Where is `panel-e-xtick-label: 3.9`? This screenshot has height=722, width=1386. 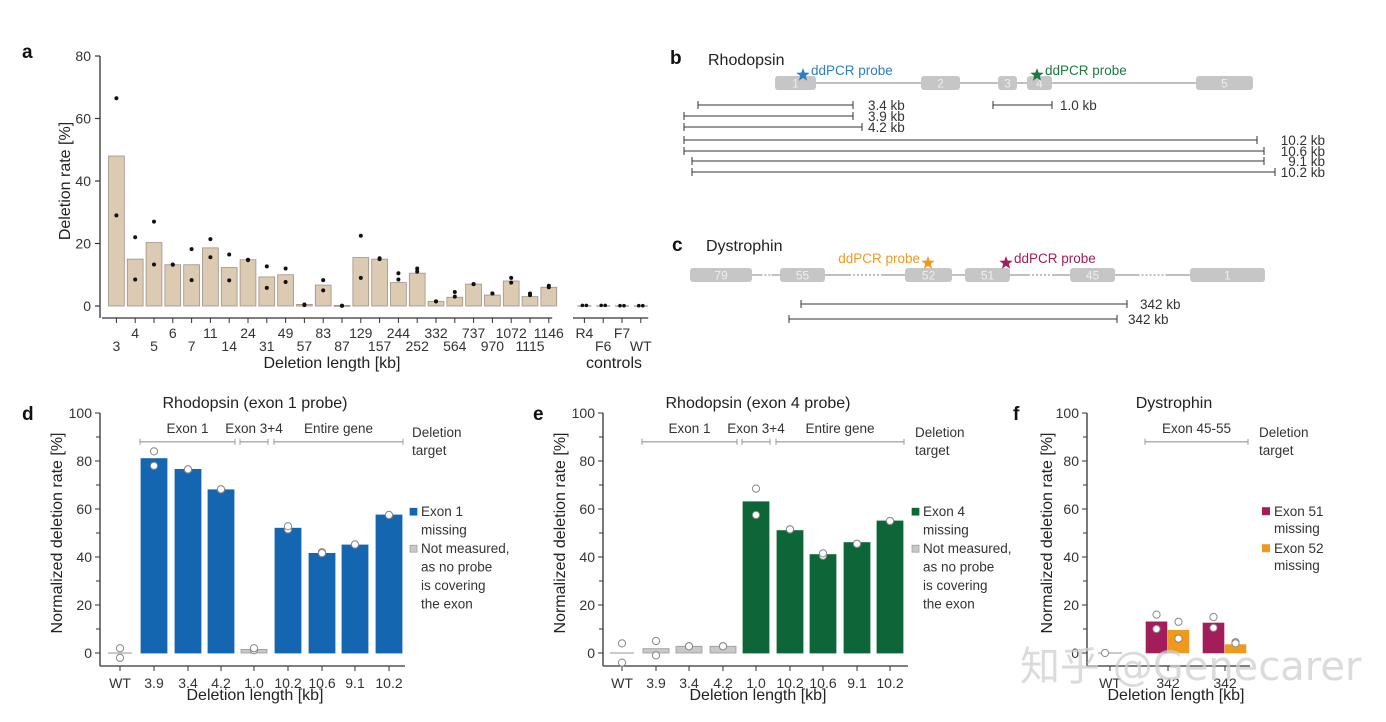 panel-e-xtick-label: 3.9 is located at coordinates (656, 683).